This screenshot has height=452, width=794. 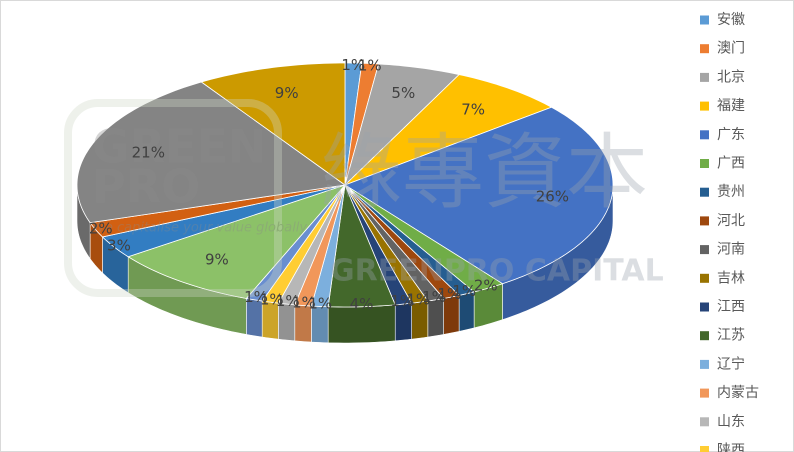 I want to click on data-label: 7%, so click(x=473, y=109).